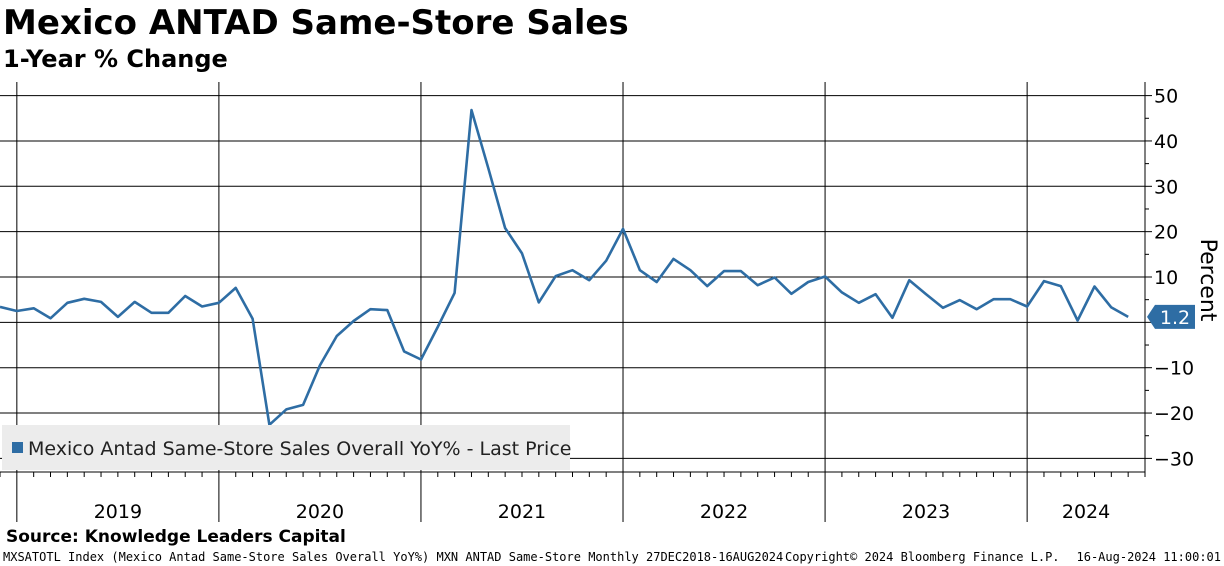 This screenshot has height=566, width=1224. Describe the element at coordinates (320, 512) in the screenshot. I see `x-tick-label: 2020` at that location.